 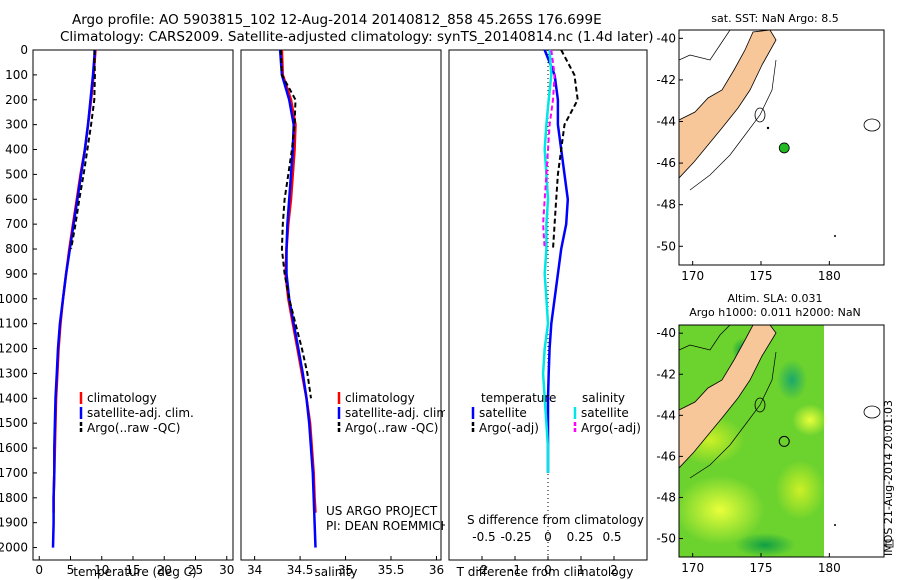 I want to click on x-tick-label: 35.5, so click(x=391, y=570).